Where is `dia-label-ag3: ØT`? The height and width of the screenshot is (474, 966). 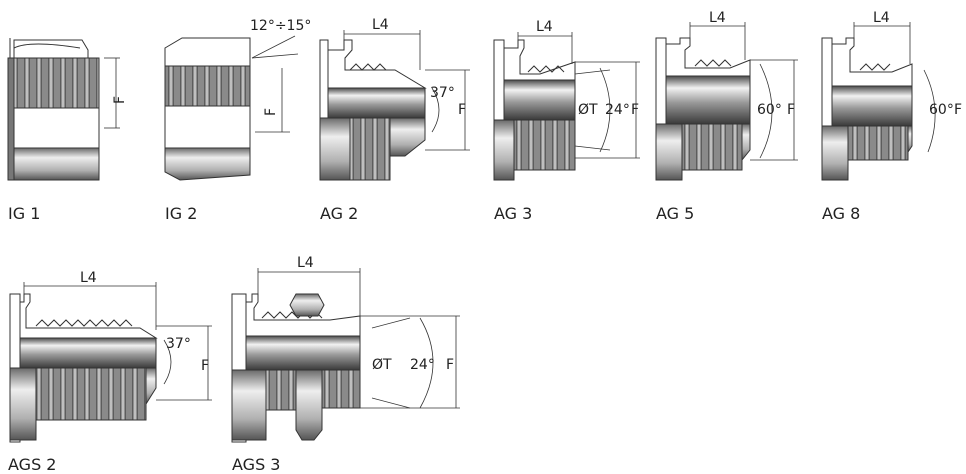
dia-label-ag3: ØT is located at coordinates (588, 110).